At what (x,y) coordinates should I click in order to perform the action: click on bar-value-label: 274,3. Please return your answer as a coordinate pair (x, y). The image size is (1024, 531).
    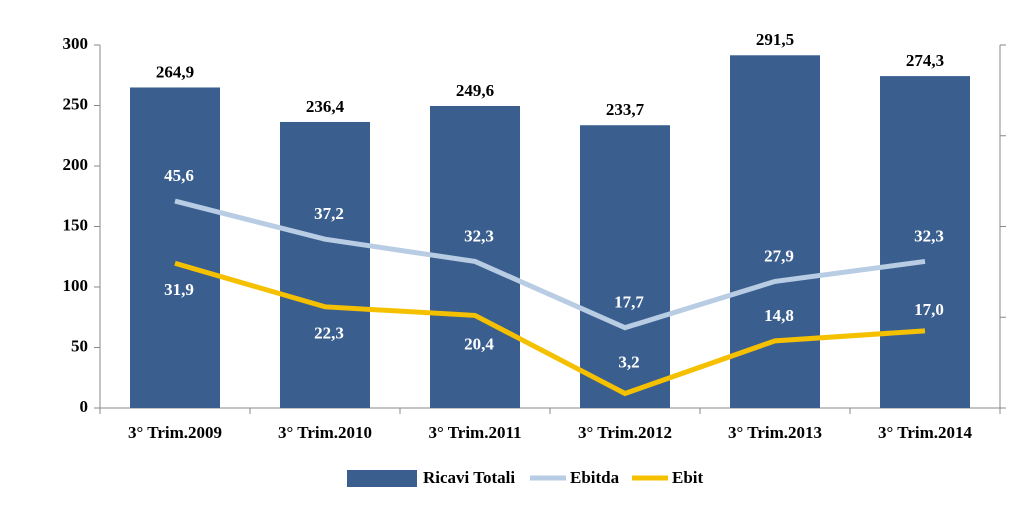
    Looking at the image, I should click on (925, 60).